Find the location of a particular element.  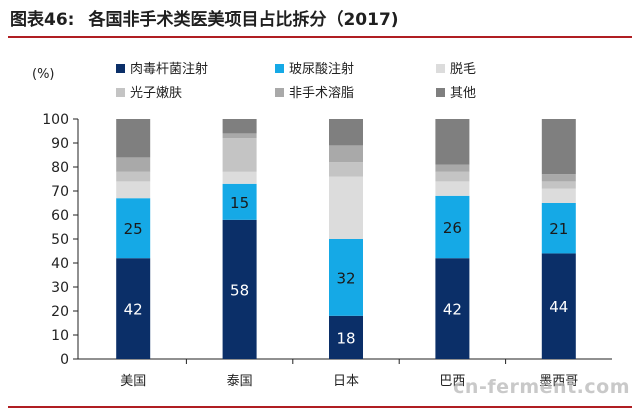

y-tick-label: 40 is located at coordinates (60, 264).